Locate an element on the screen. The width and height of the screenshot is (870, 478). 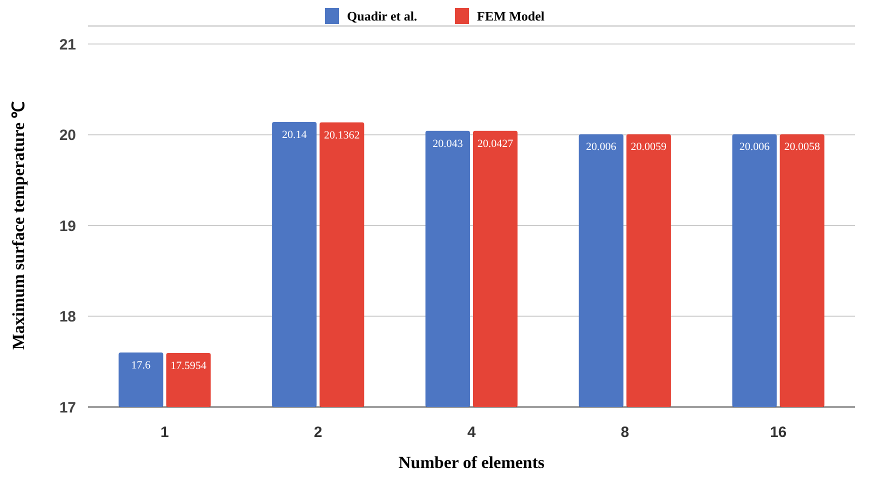
x-tick-label: 2 is located at coordinates (318, 432).